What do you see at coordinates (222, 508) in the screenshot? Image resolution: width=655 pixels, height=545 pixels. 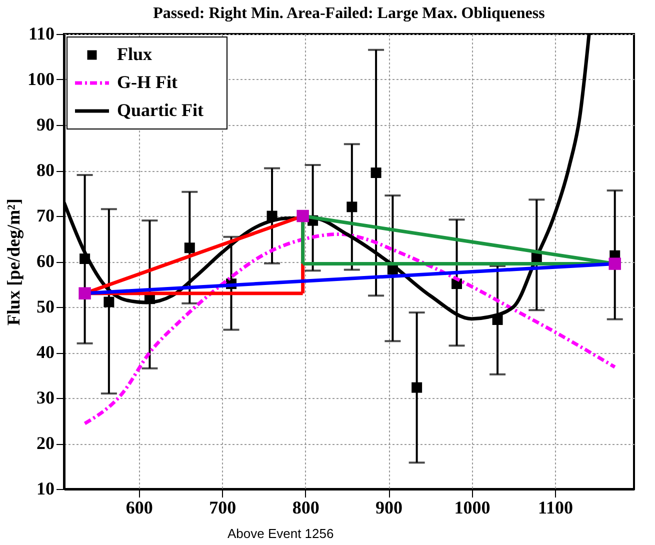 I see `x-tick-label: 700` at bounding box center [222, 508].